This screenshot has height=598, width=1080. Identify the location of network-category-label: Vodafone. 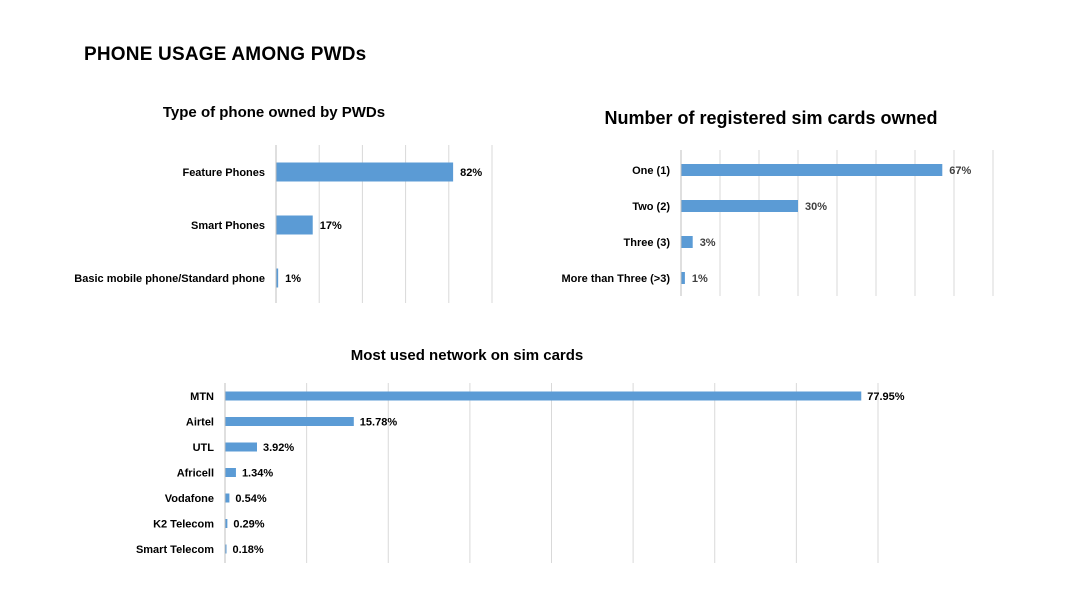
(189, 499).